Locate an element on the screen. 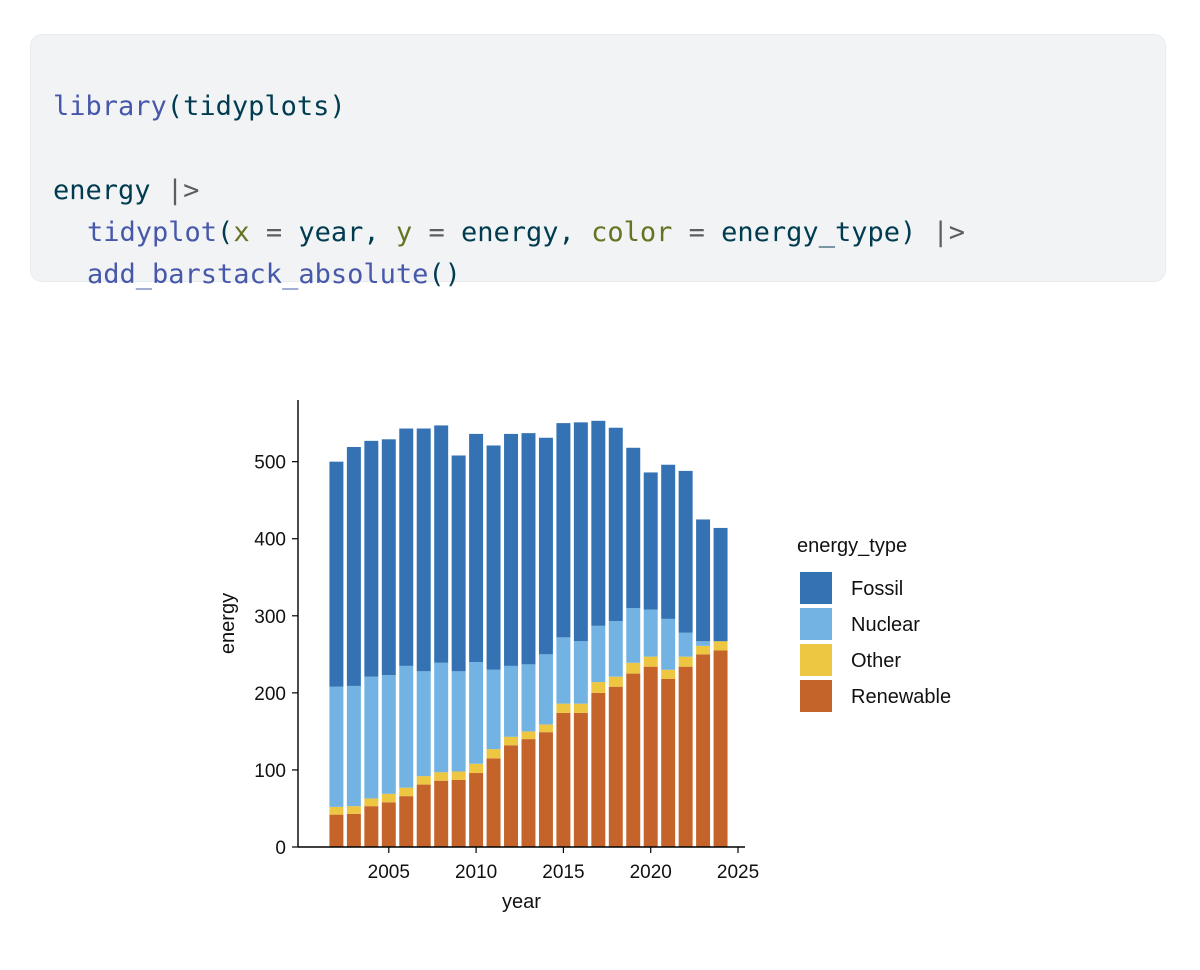  bar-renewable-2012 is located at coordinates (511, 796).